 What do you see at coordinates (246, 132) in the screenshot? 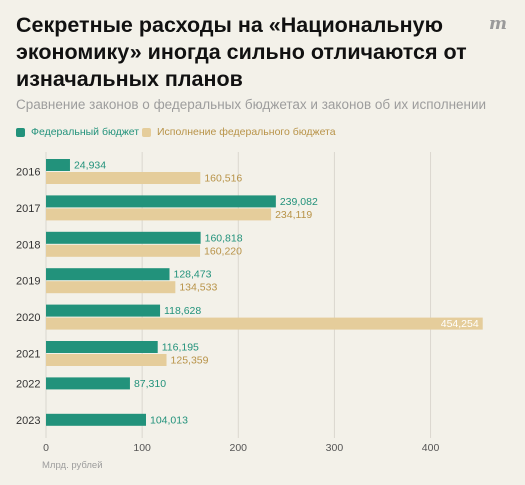
I see `legend-label-execution: Исполнение федерального бюджета` at bounding box center [246, 132].